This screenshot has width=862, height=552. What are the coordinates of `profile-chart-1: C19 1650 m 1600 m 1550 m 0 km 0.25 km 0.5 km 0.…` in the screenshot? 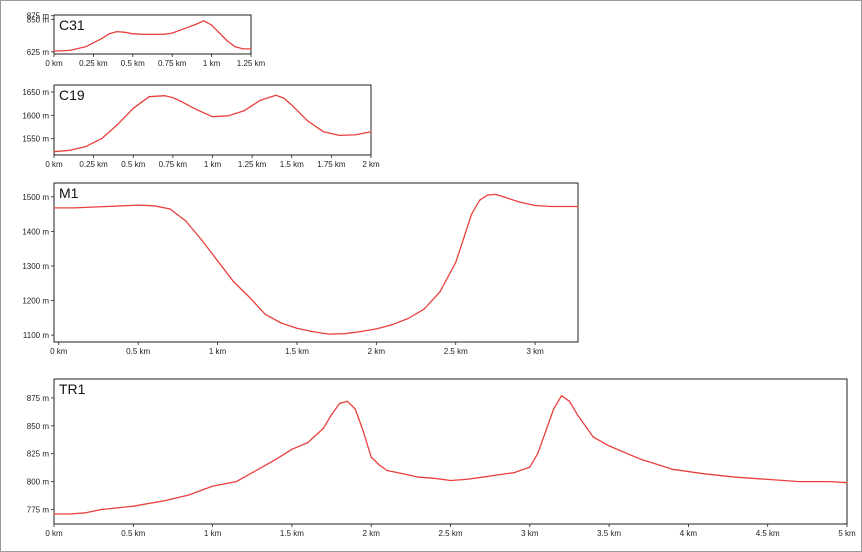 It's located at (201, 126).